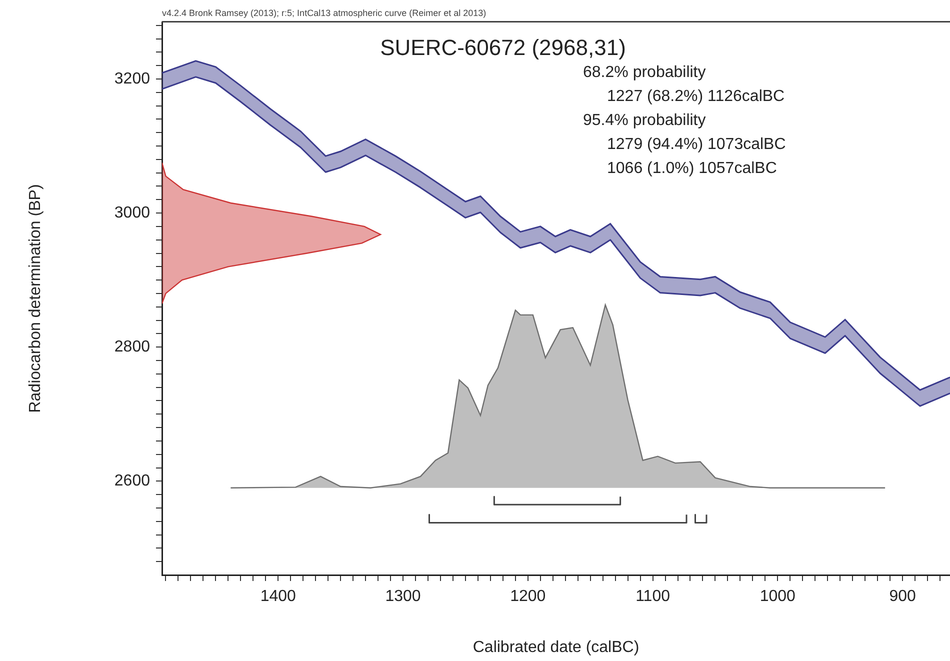 The image size is (950, 661). Describe the element at coordinates (644, 120) in the screenshot. I see `annotation: 95.4% probability` at that location.